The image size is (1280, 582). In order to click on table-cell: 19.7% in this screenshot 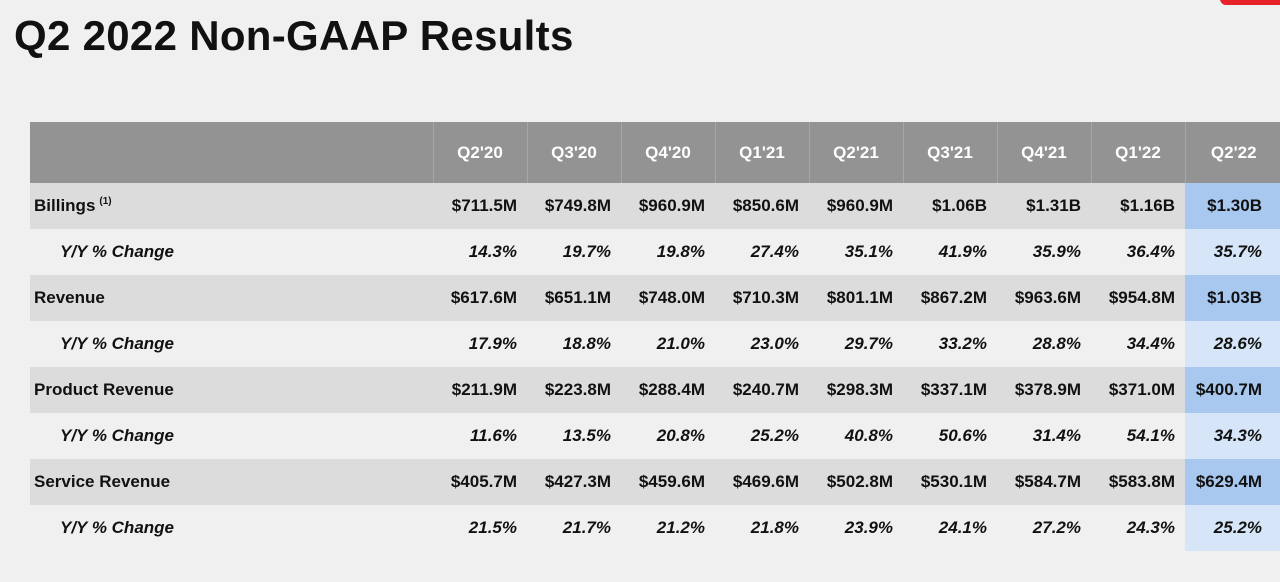, I will do `click(586, 251)`.